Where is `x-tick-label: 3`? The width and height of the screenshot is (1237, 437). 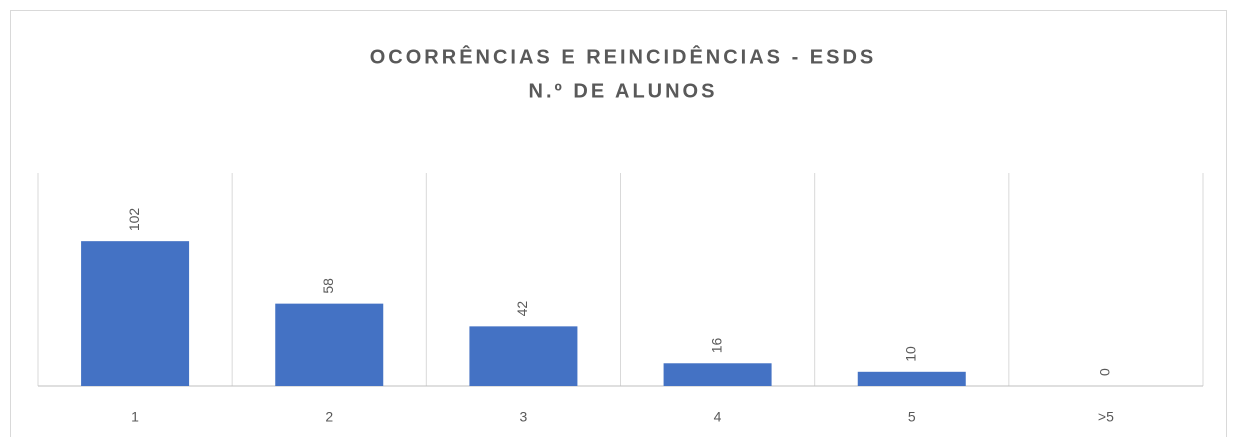
x-tick-label: 3 is located at coordinates (524, 417).